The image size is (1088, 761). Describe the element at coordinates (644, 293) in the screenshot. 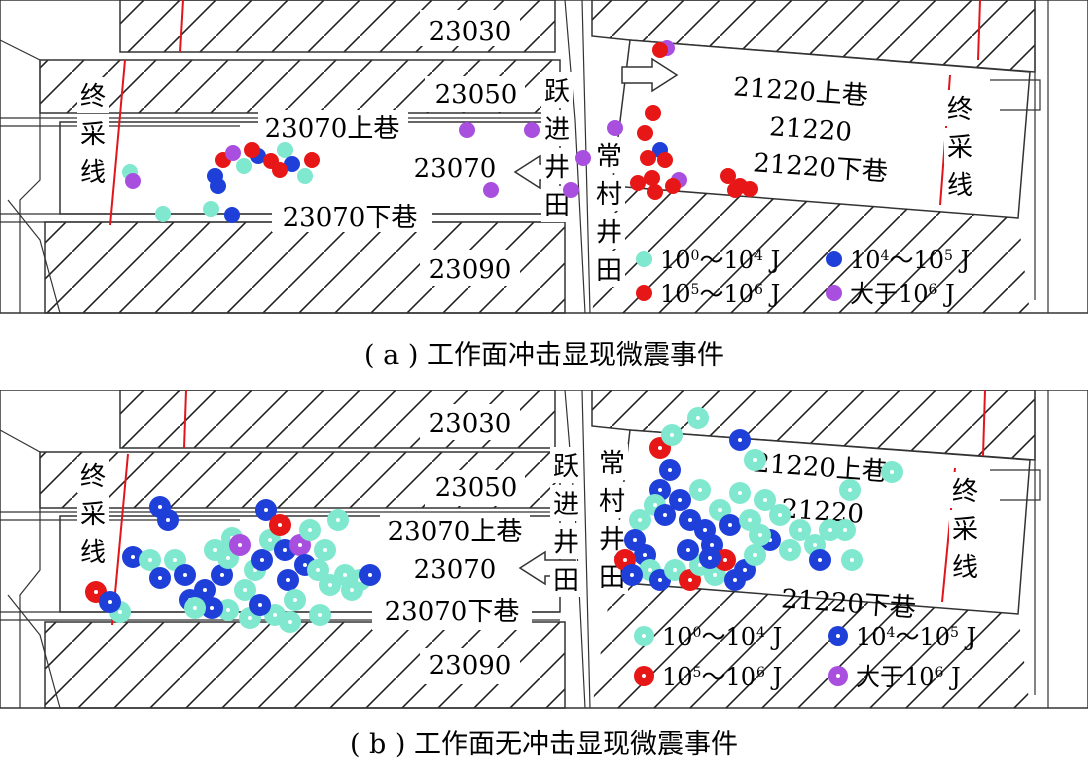

I see `legend-swatch-high` at that location.